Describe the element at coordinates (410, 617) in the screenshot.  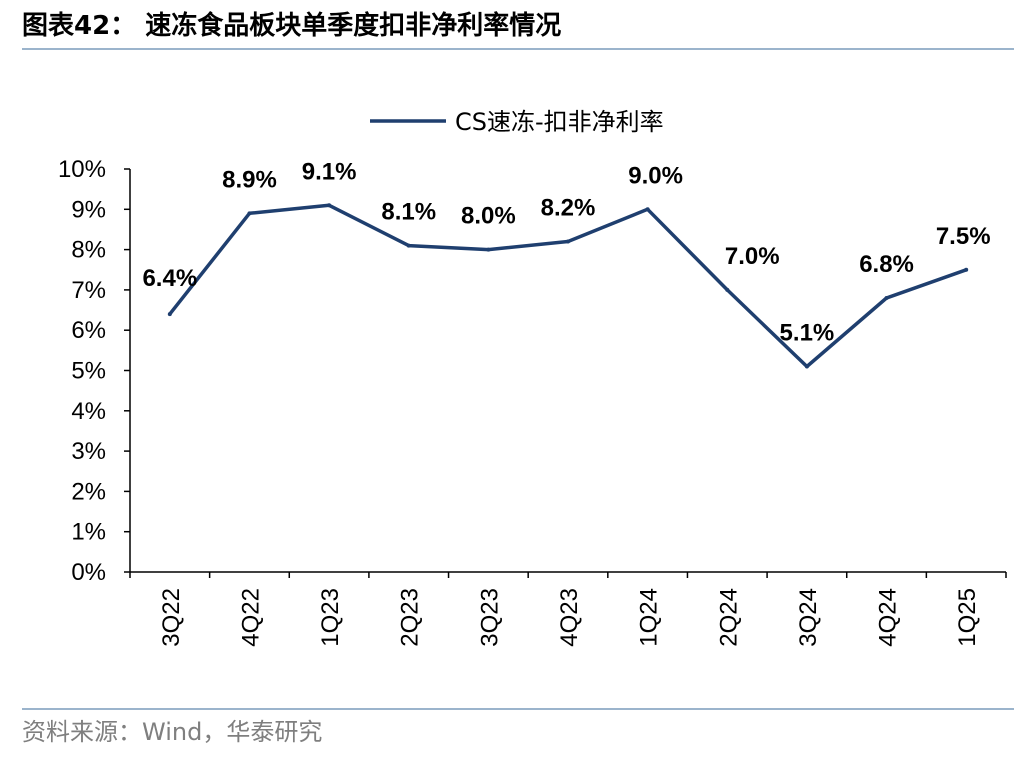
I see `x-tick-label: 2Q23` at that location.